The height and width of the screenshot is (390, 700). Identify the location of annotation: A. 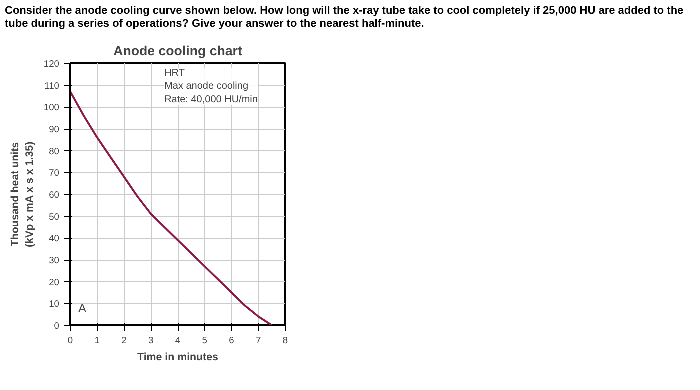
(82, 309).